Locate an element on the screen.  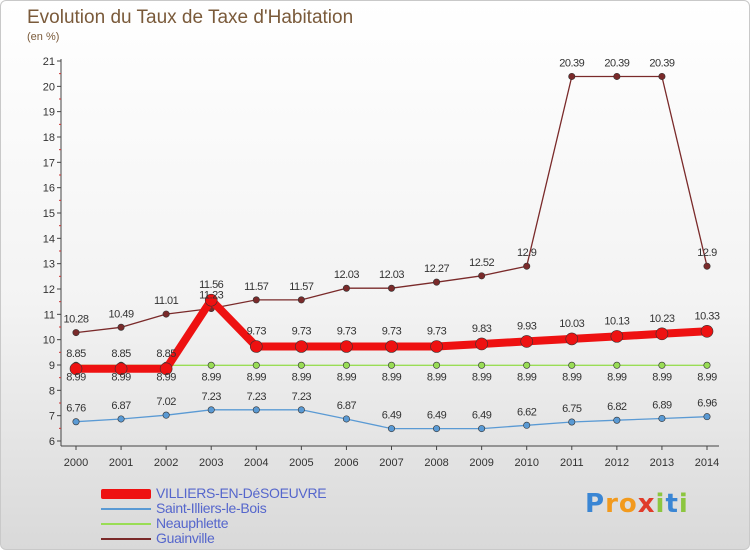
x-tick-label: 2003 is located at coordinates (211, 463).